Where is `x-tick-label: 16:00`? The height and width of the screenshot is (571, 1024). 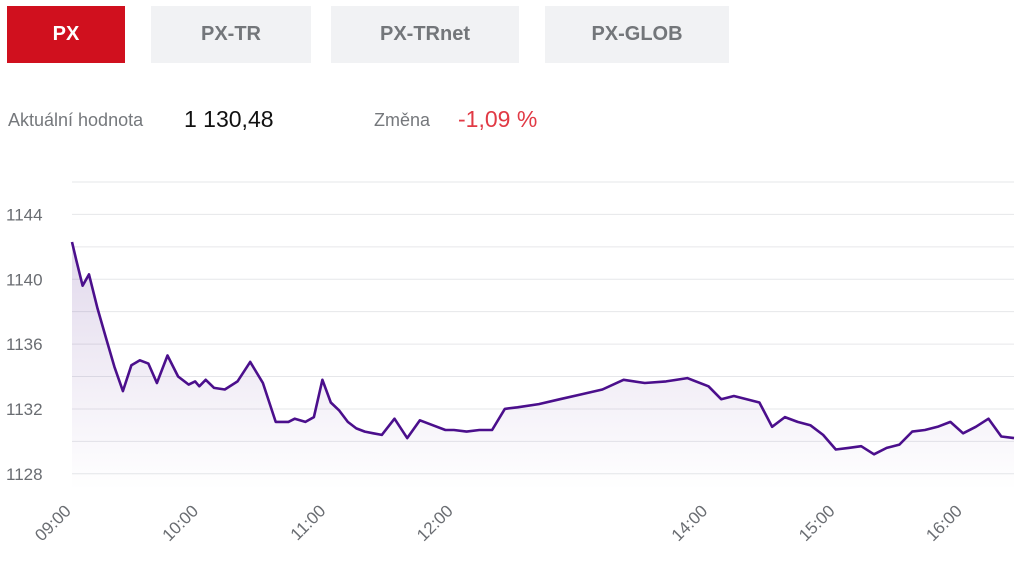 x-tick-label: 16:00 is located at coordinates (944, 523).